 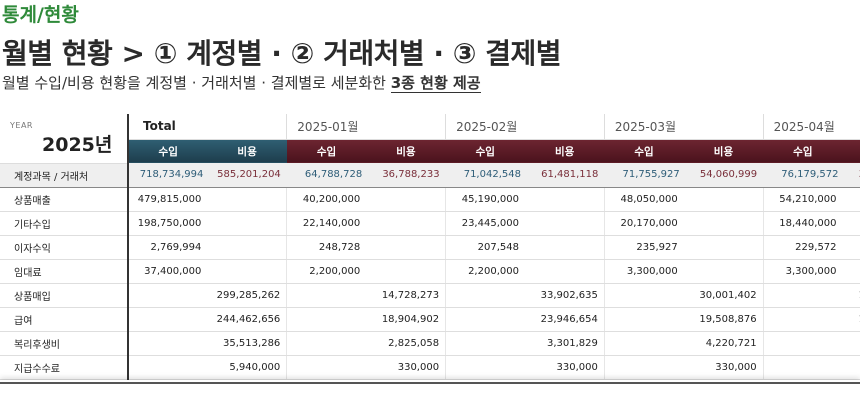 What do you see at coordinates (723, 319) in the screenshot?
I see `expense-cell: 19,508,876` at bounding box center [723, 319].